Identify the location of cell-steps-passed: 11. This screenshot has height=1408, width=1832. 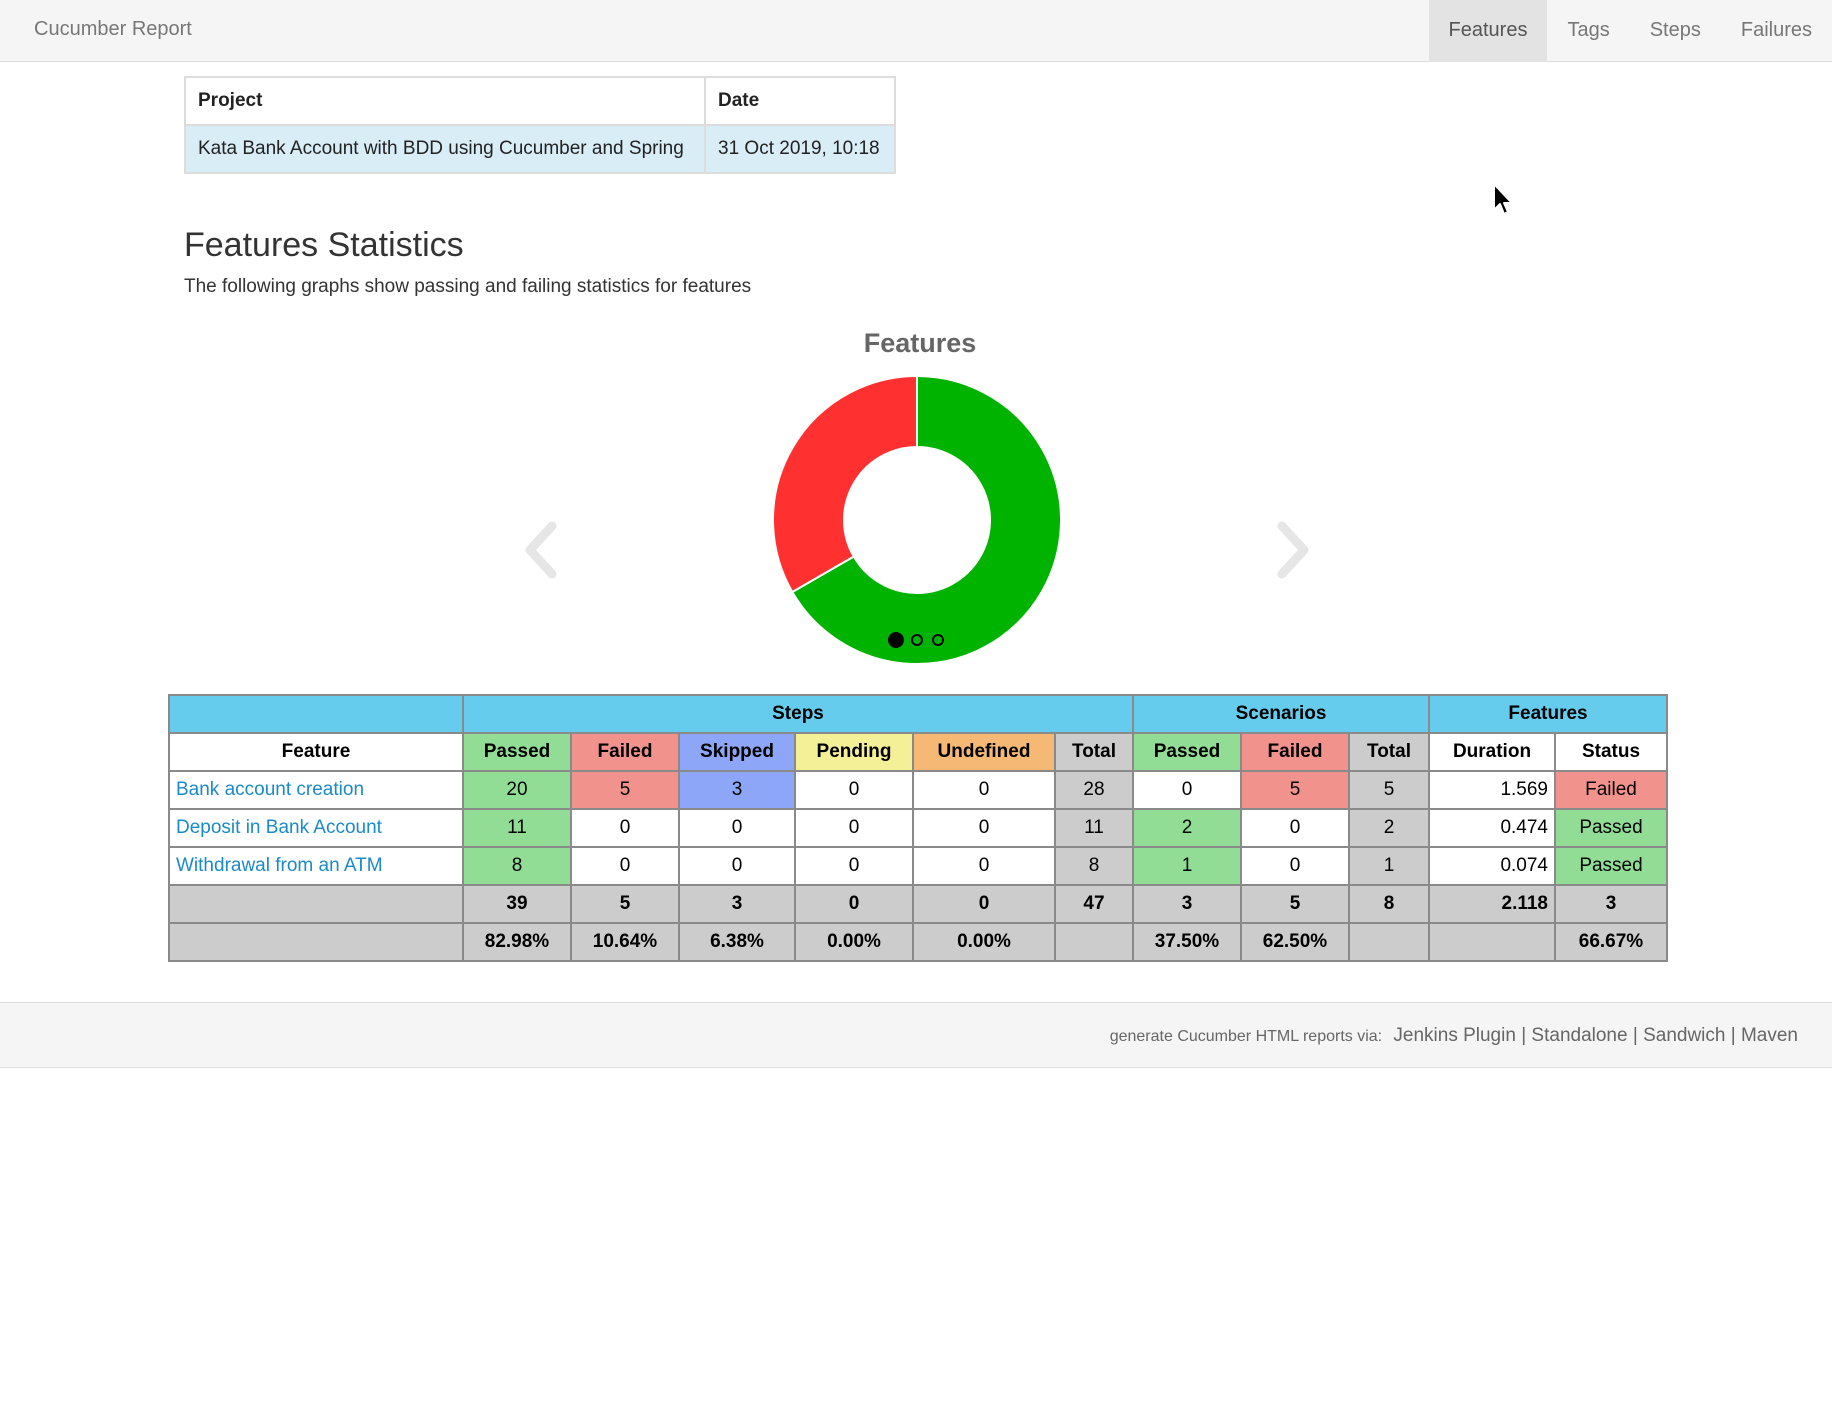
(517, 828).